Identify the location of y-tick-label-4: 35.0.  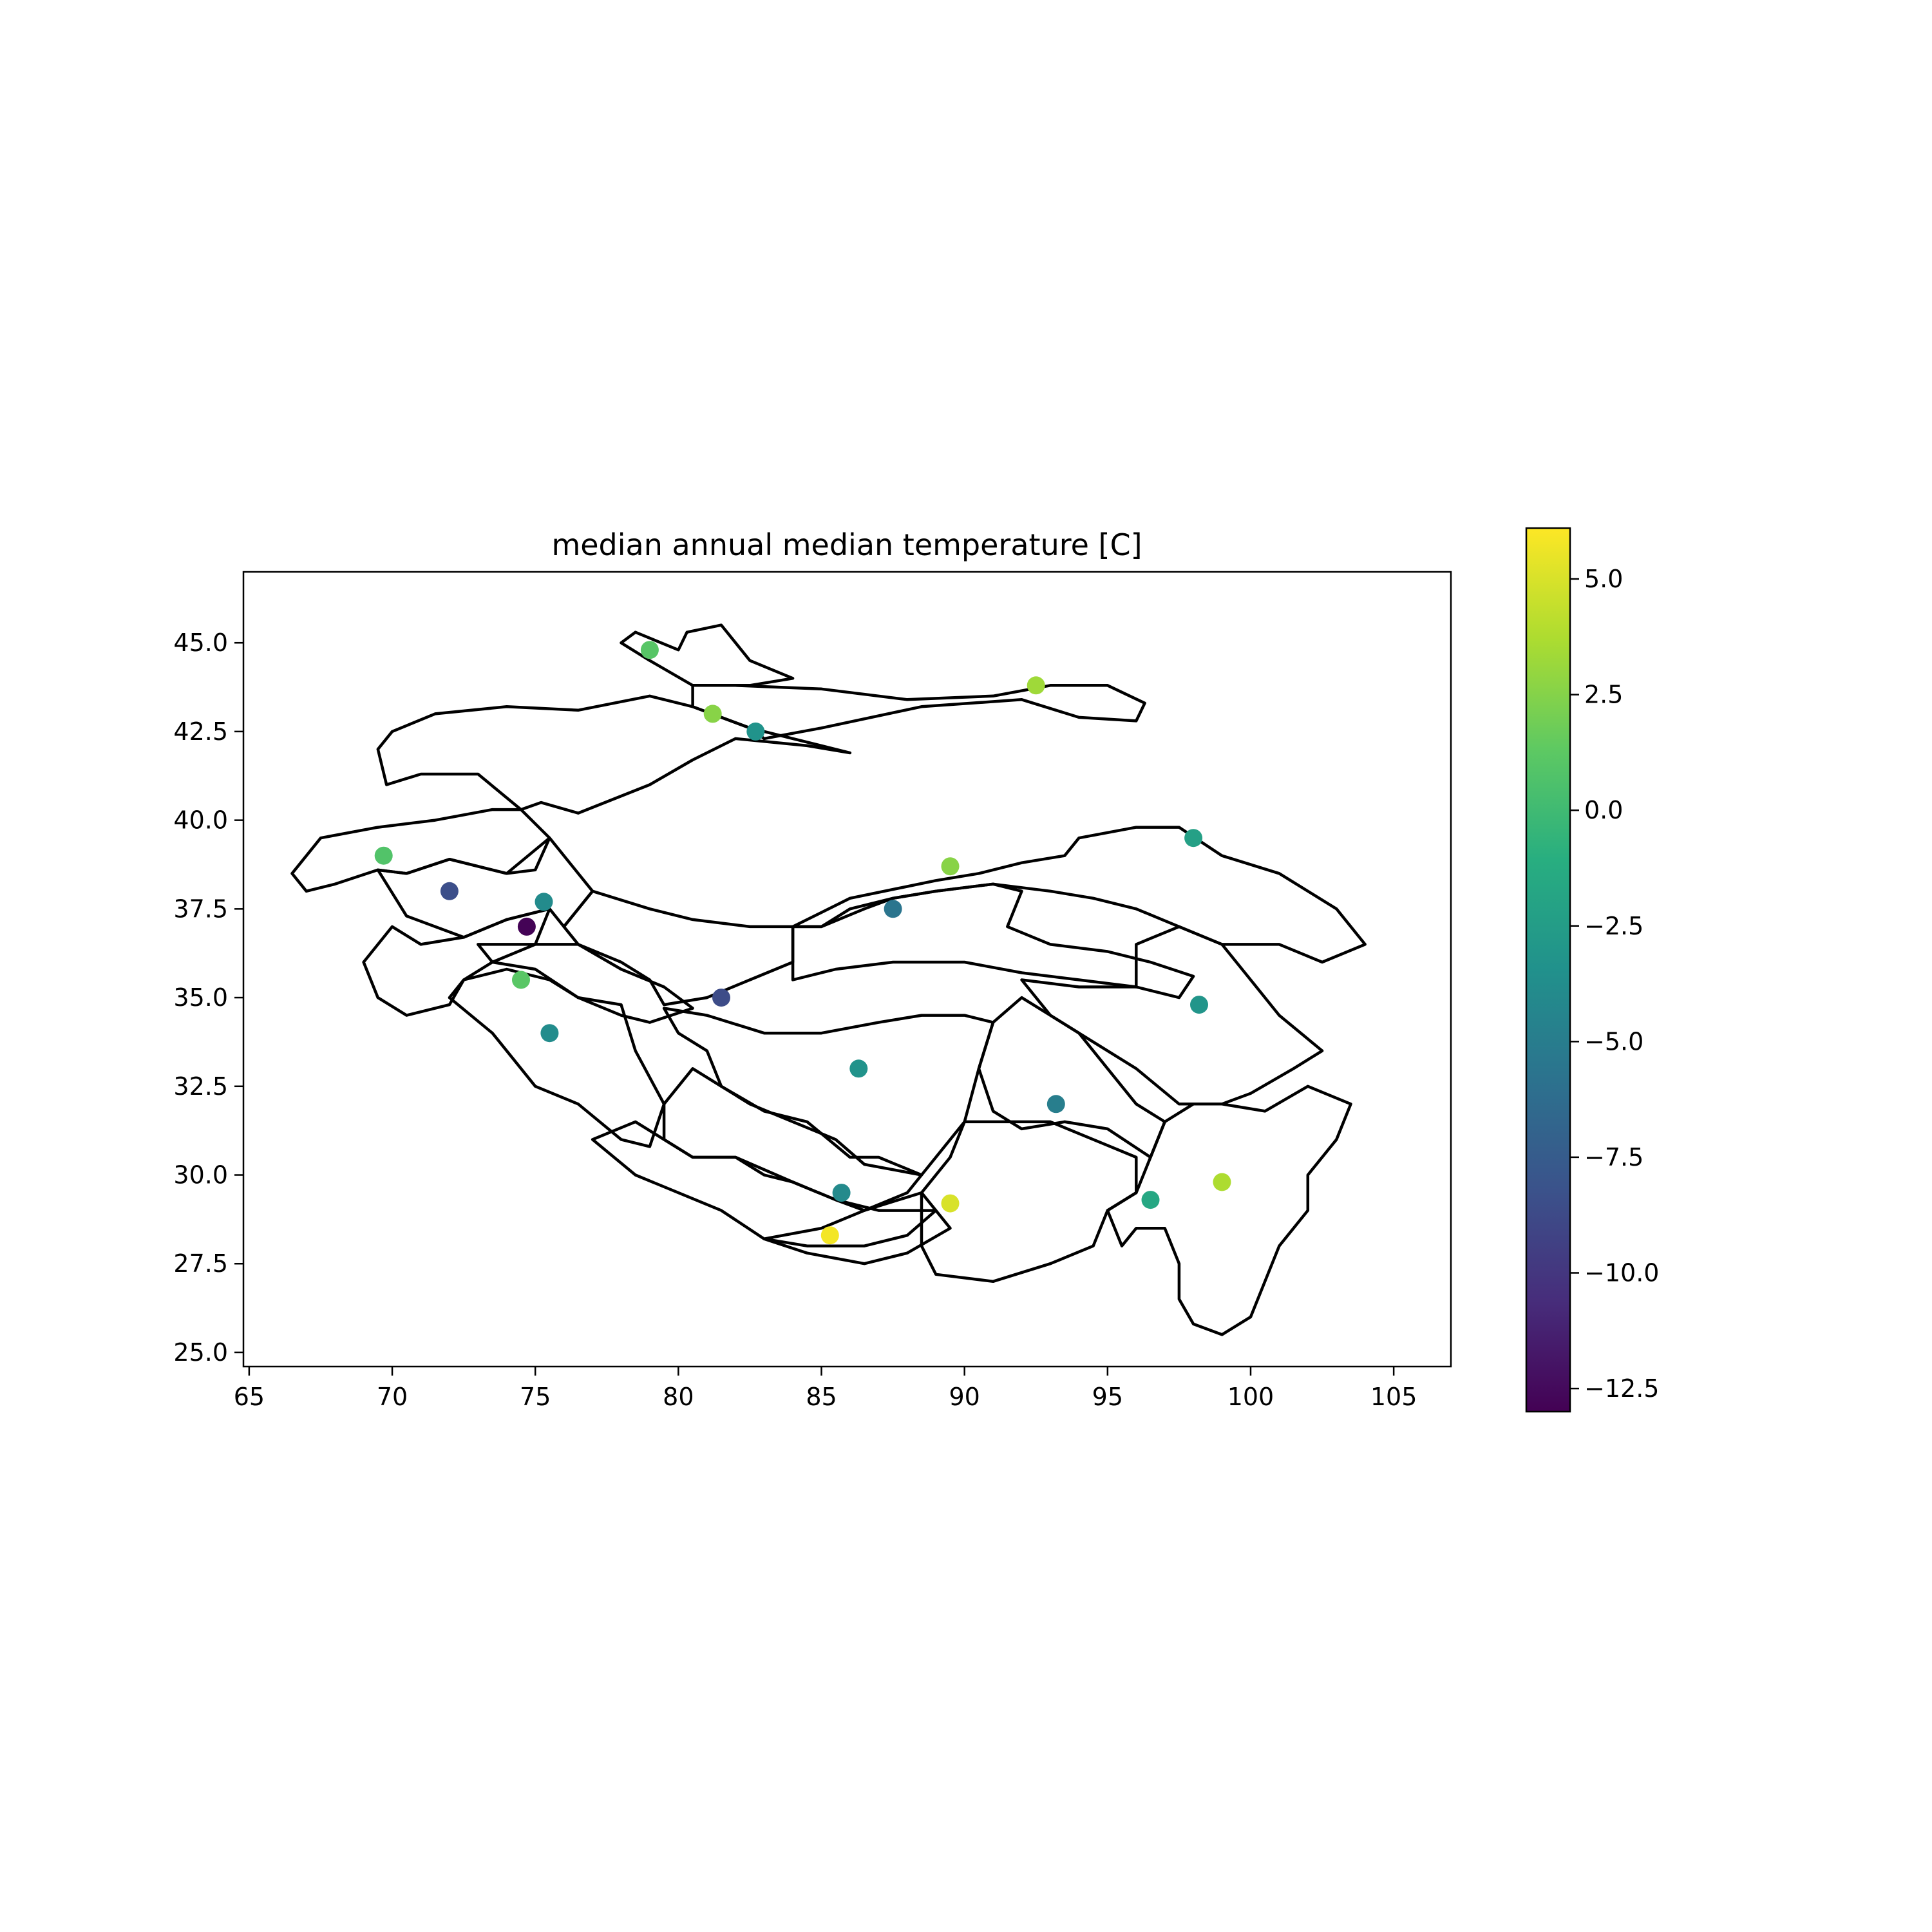
(200, 998).